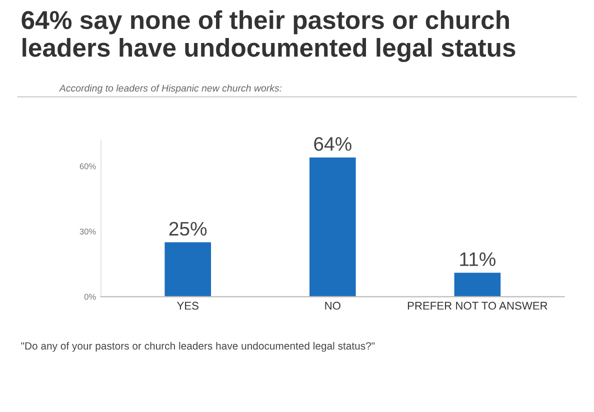  Describe the element at coordinates (187, 306) in the screenshot. I see `x-tick-label: YES` at that location.